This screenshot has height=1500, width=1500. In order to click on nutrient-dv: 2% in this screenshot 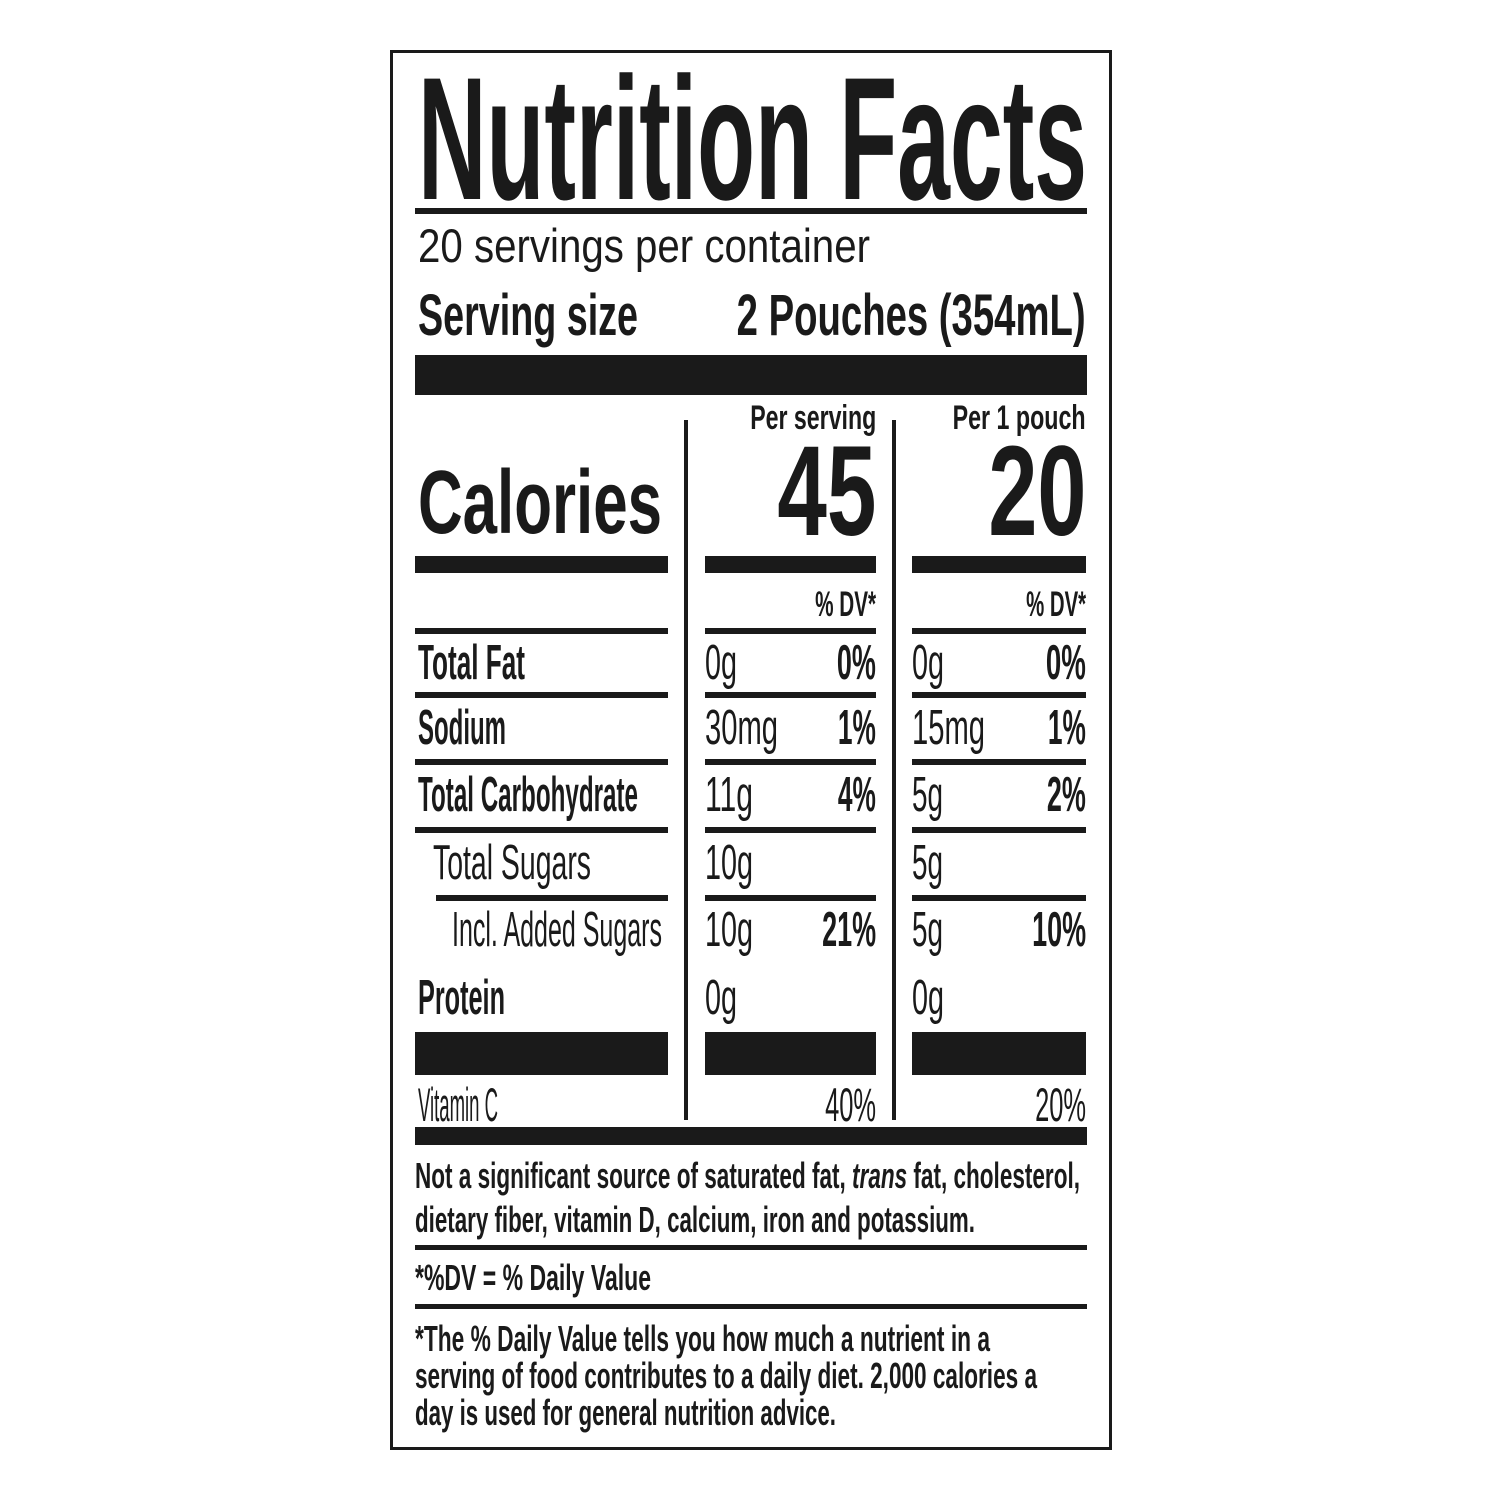, I will do `click(1066, 795)`.